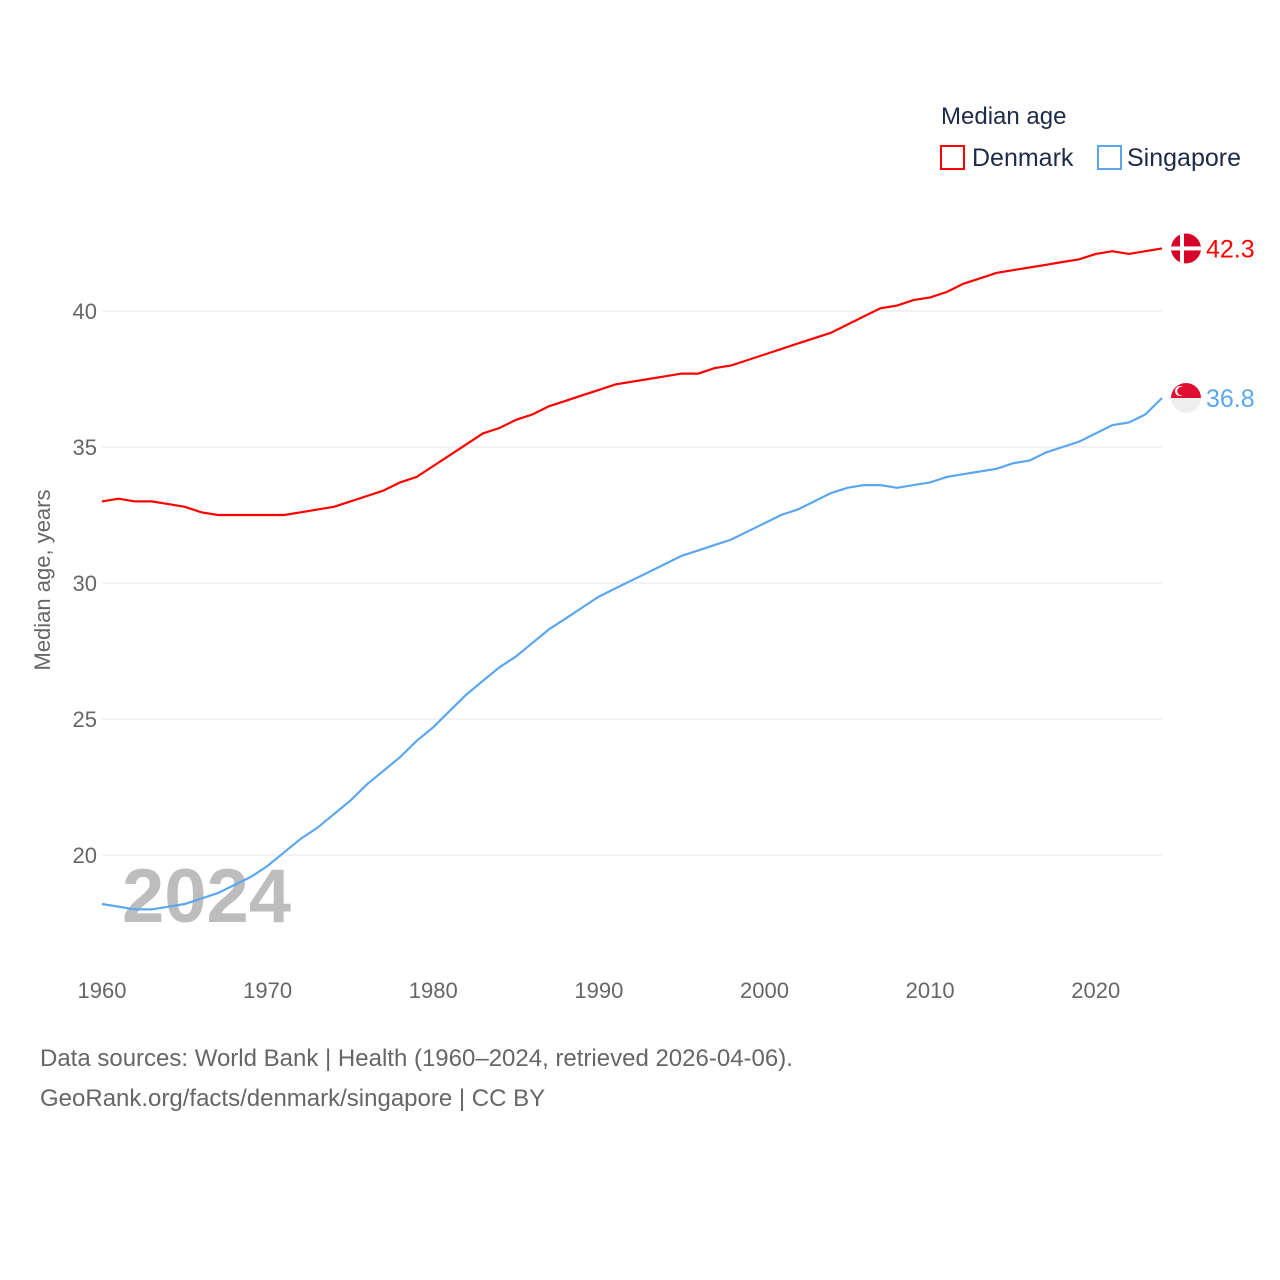  I want to click on y-tick-label: 20, so click(85, 855).